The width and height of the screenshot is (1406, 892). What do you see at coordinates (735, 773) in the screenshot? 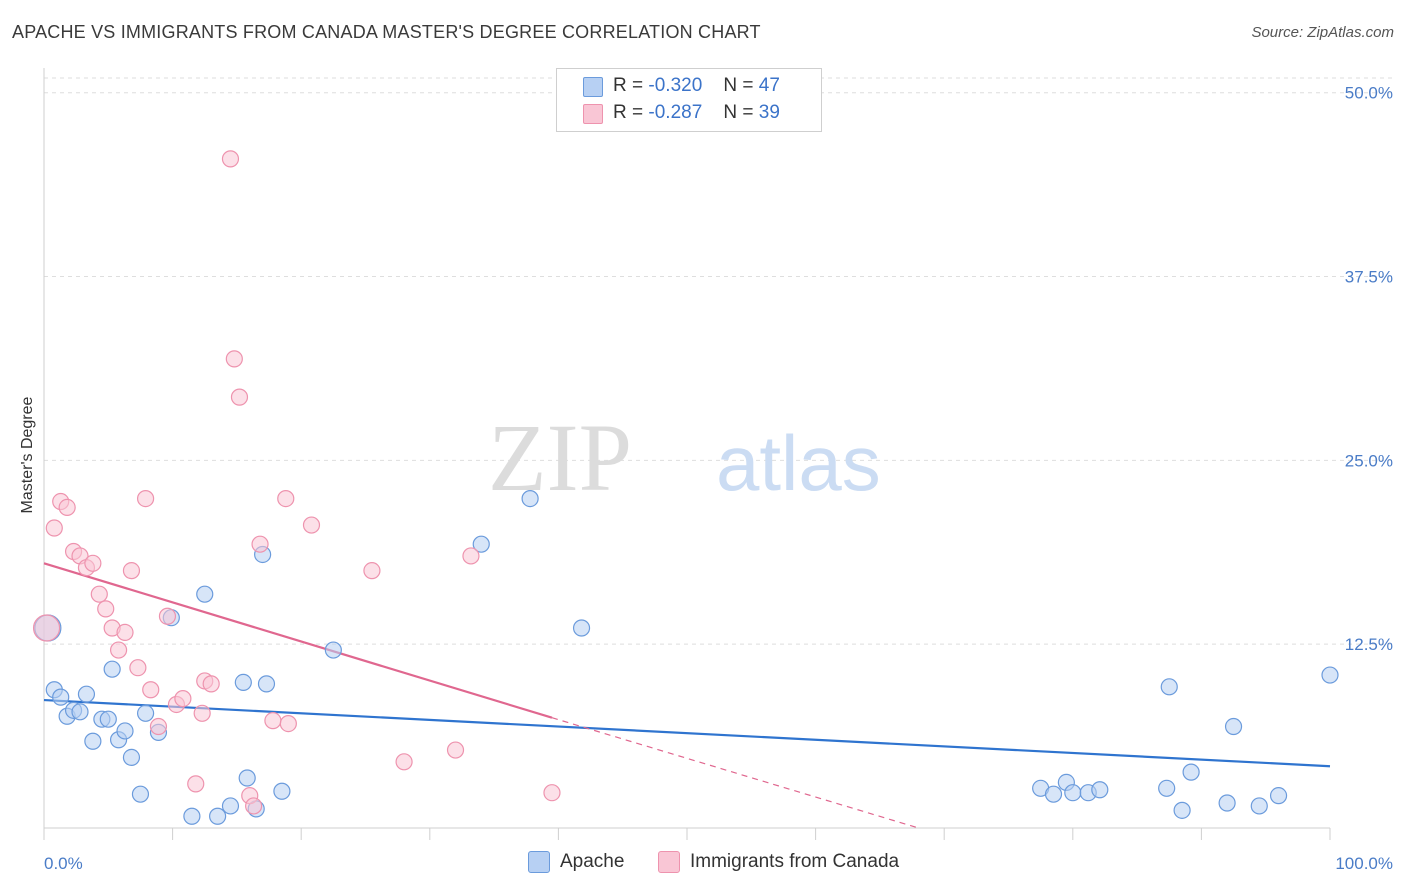
I see `canada-trend-extension` at bounding box center [735, 773].